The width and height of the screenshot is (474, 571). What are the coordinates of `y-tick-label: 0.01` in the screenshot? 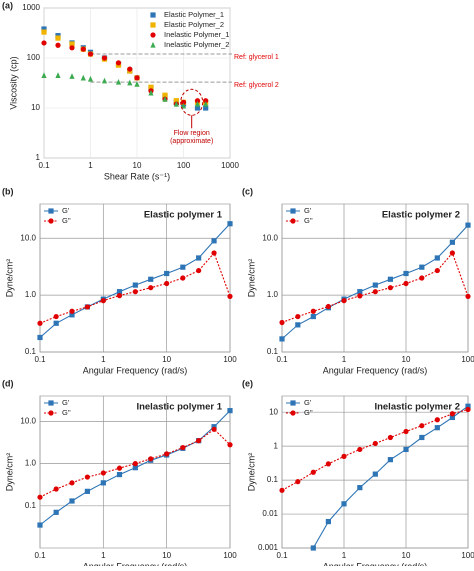 It's located at (270, 513).